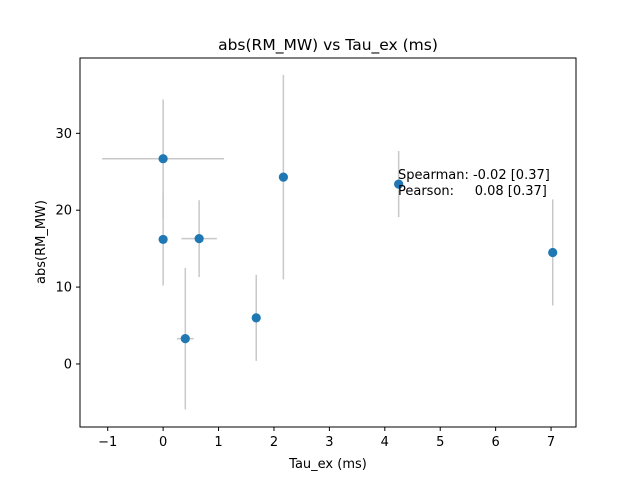 This screenshot has width=640, height=480. I want to click on x-tick-label: −1, so click(107, 442).